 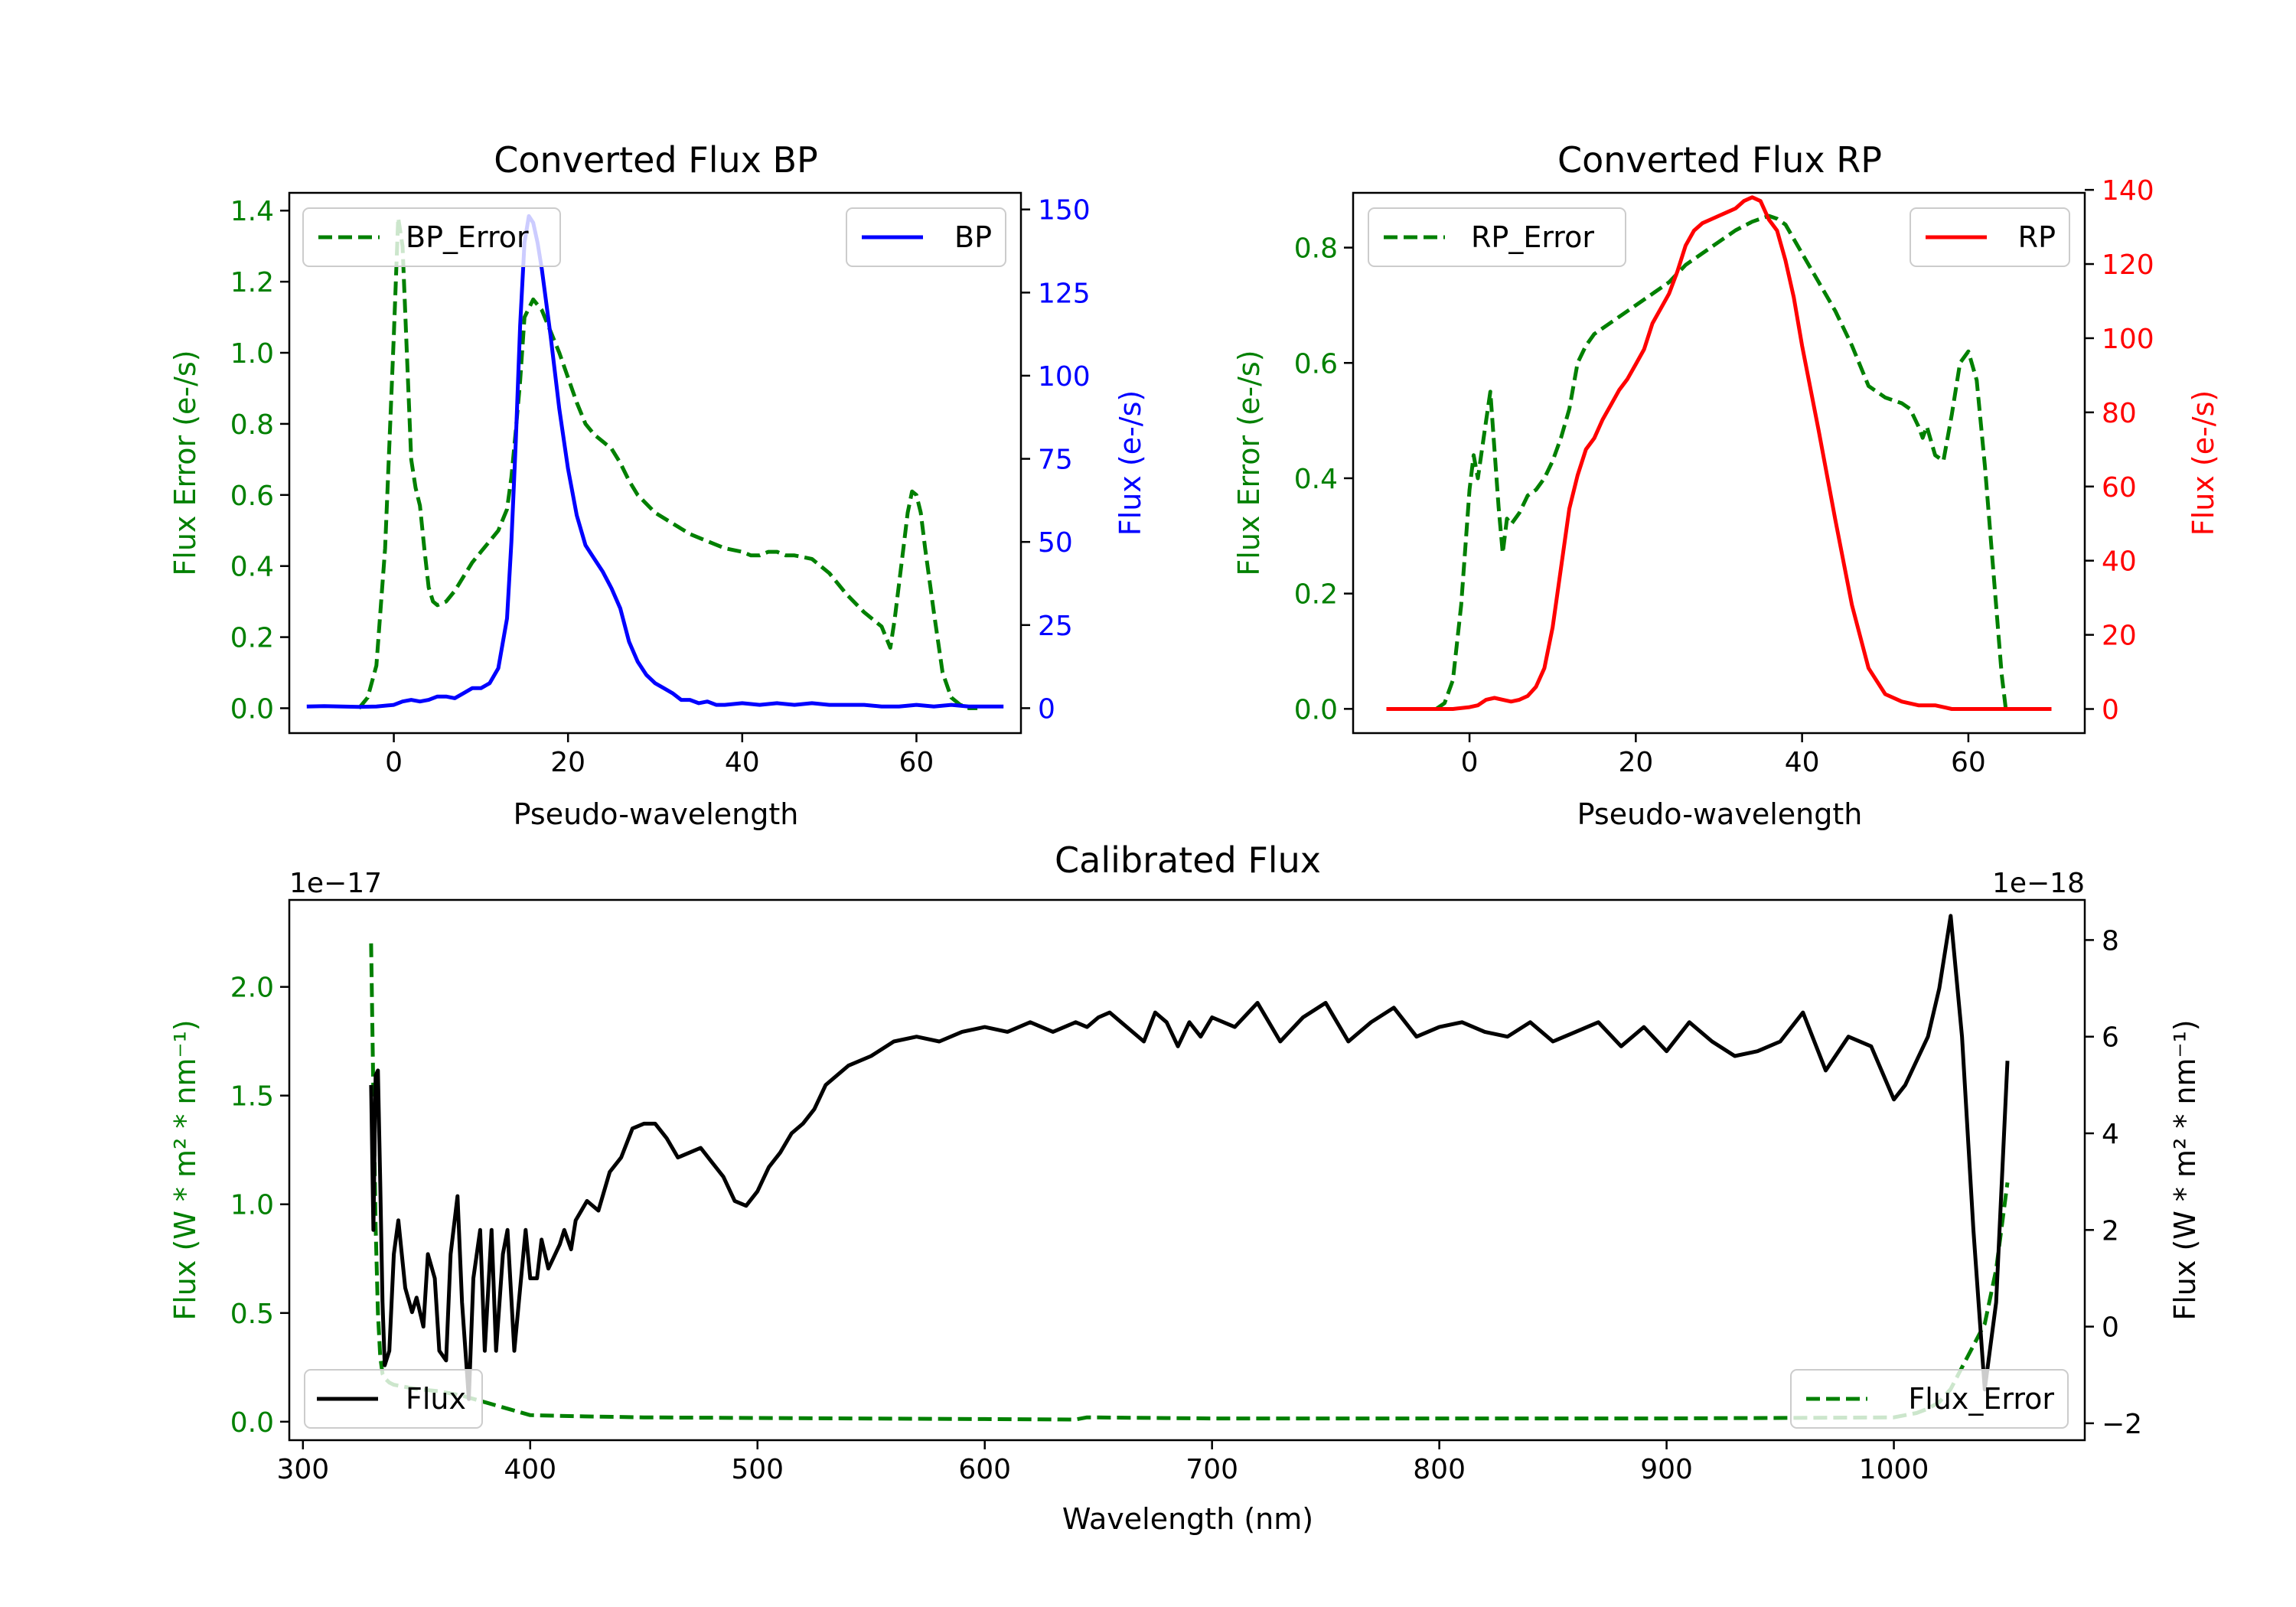 I want to click on legend-label-bp-error: BP_Error, so click(x=467, y=237).